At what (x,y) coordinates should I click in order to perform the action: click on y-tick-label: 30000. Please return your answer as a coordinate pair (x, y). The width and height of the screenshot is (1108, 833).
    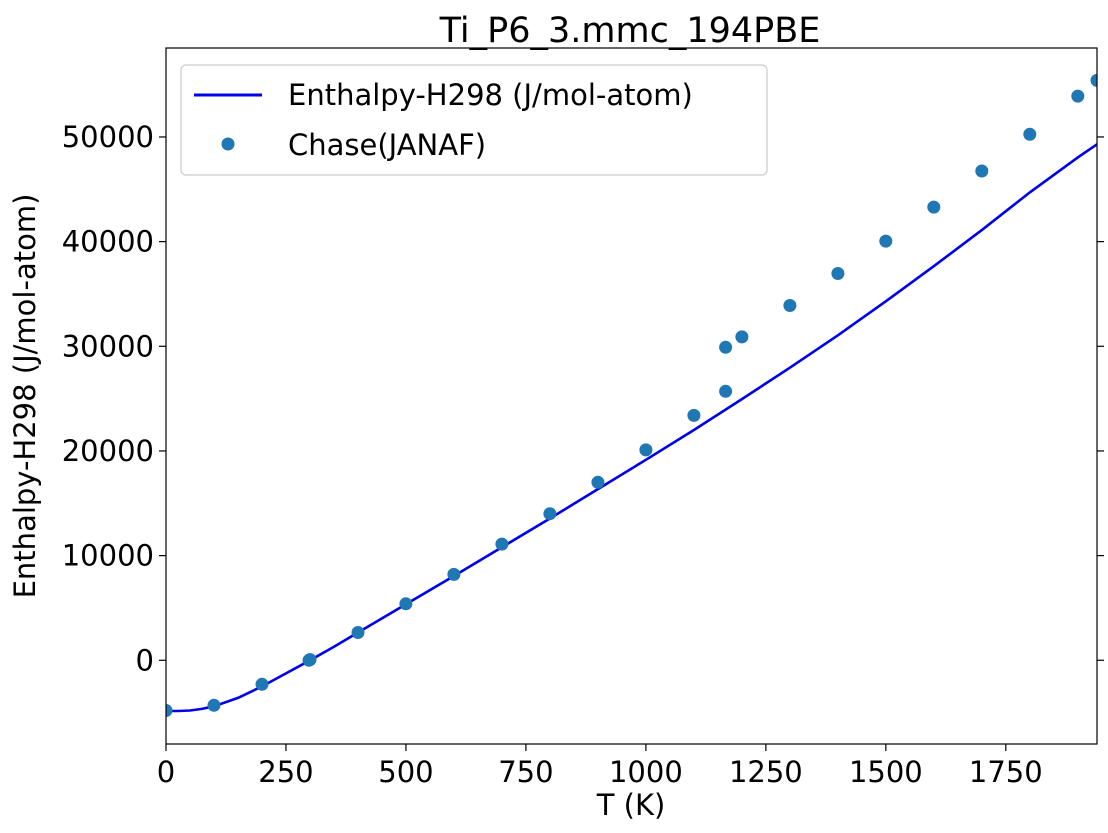
    Looking at the image, I should click on (108, 346).